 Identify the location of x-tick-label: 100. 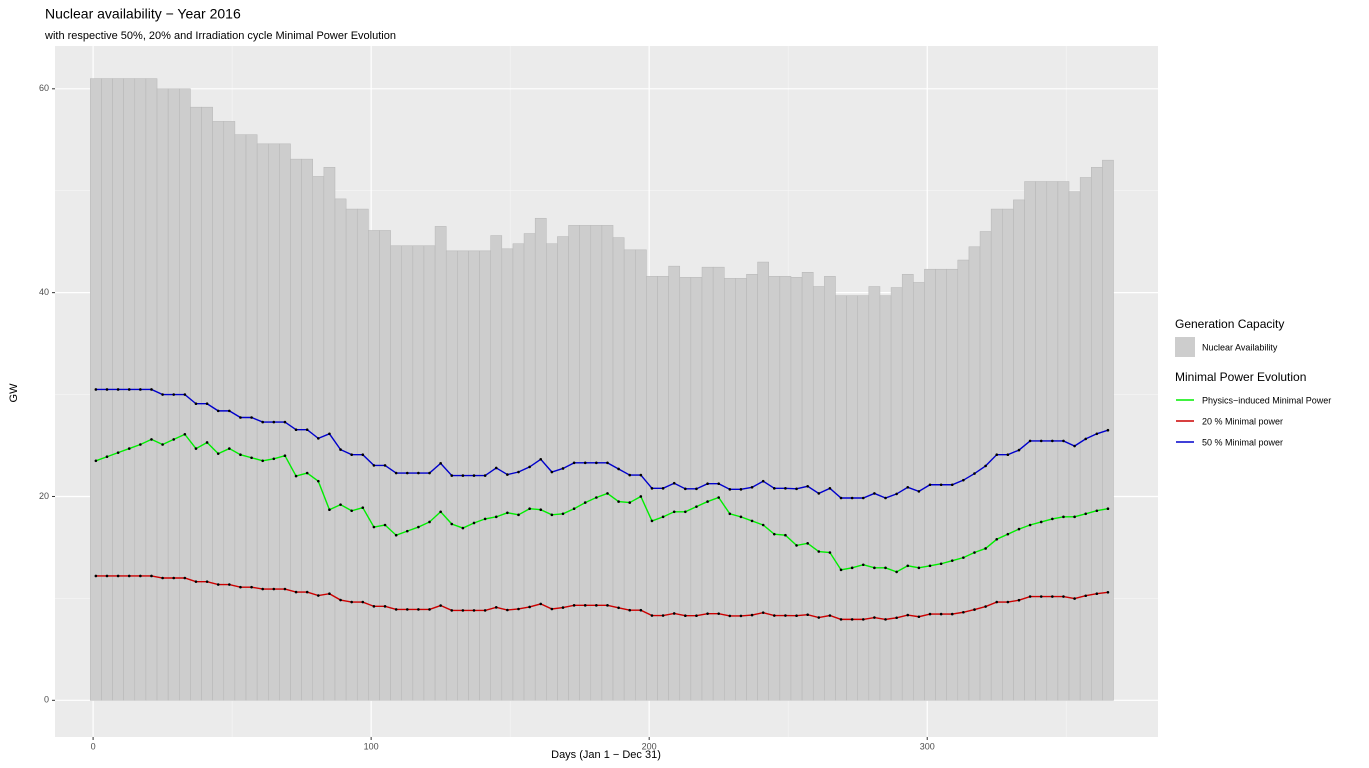
(371, 746).